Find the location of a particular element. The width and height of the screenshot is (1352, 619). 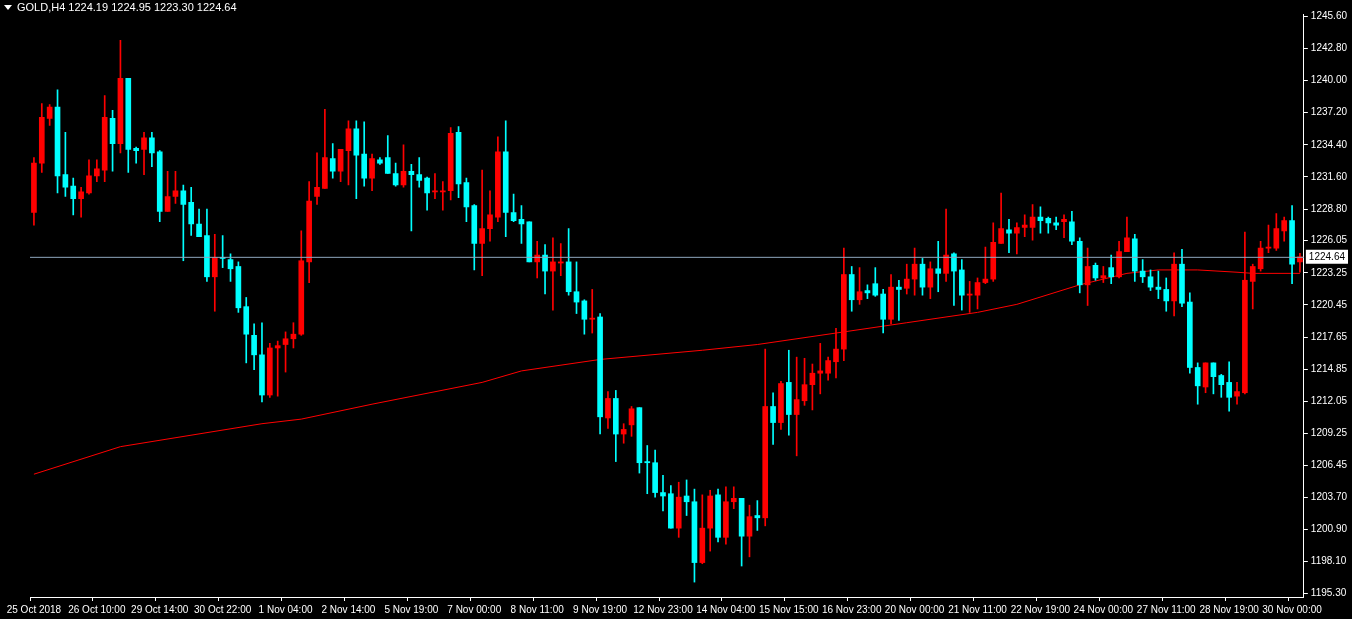

y-tick-label: 1237.20 is located at coordinates (1329, 112).